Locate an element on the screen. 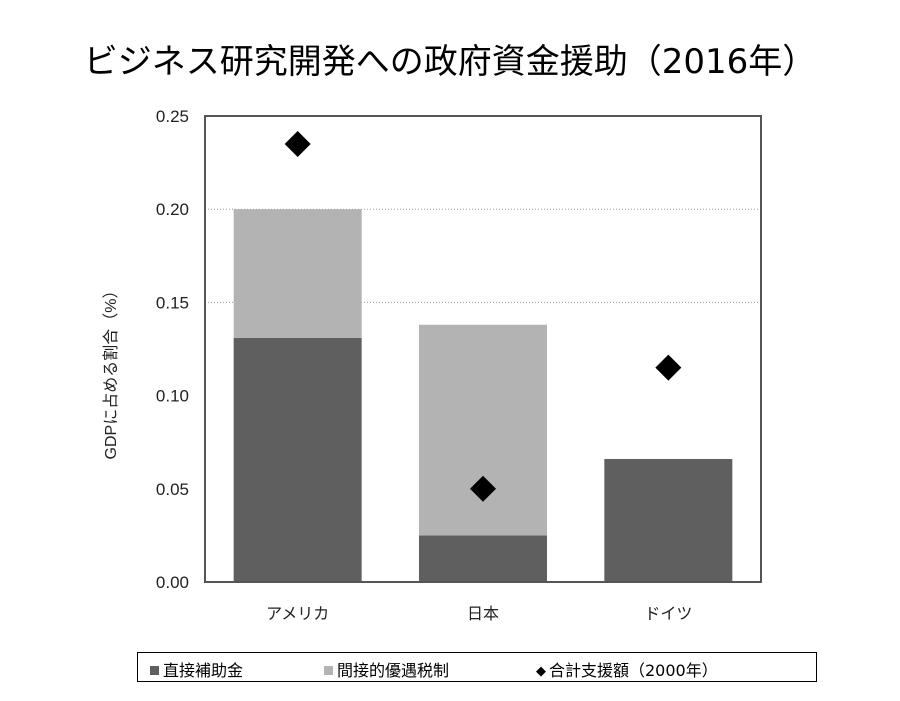 Image resolution: width=900 pixels, height=701 pixels. legend-label-total2000: 合計支援額（2000年） is located at coordinates (633, 670).